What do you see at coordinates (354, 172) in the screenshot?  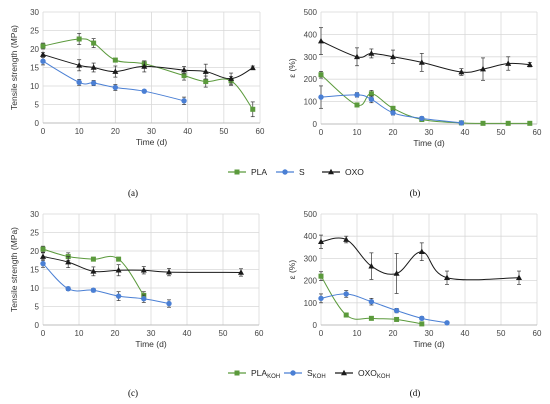 I see `legend-label: OXO` at bounding box center [354, 172].